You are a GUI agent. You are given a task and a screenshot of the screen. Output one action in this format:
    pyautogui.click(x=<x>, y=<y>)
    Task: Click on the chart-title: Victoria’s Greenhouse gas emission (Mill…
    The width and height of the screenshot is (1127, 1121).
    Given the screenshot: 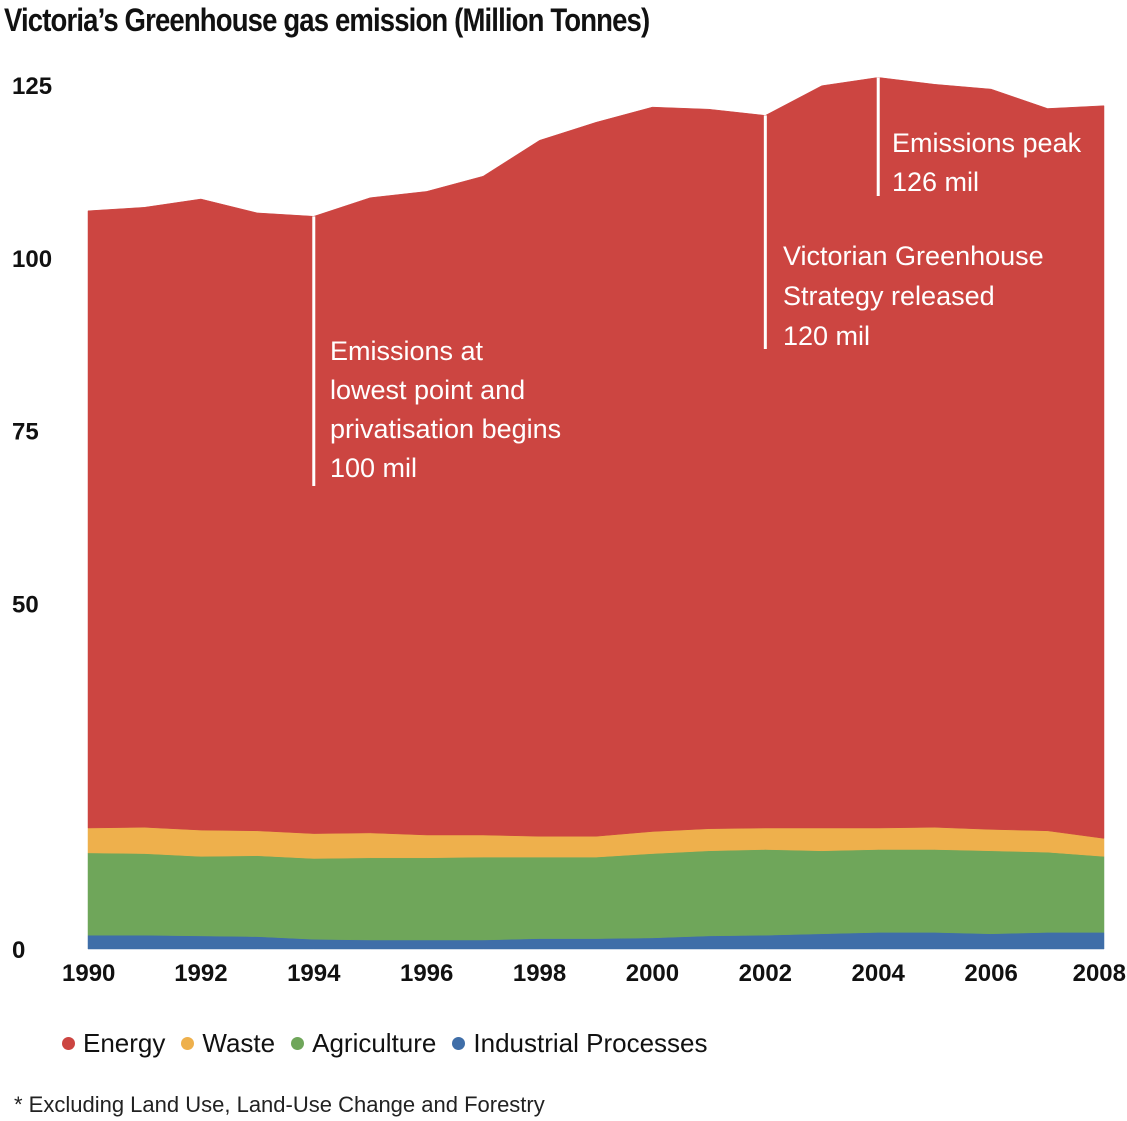 What is the action you would take?
    pyautogui.click(x=327, y=20)
    